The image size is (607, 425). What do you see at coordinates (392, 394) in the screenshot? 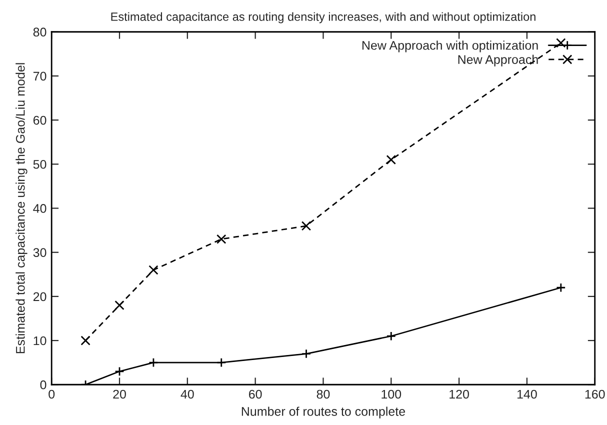
I see `x-tick-label: 100` at bounding box center [392, 394].